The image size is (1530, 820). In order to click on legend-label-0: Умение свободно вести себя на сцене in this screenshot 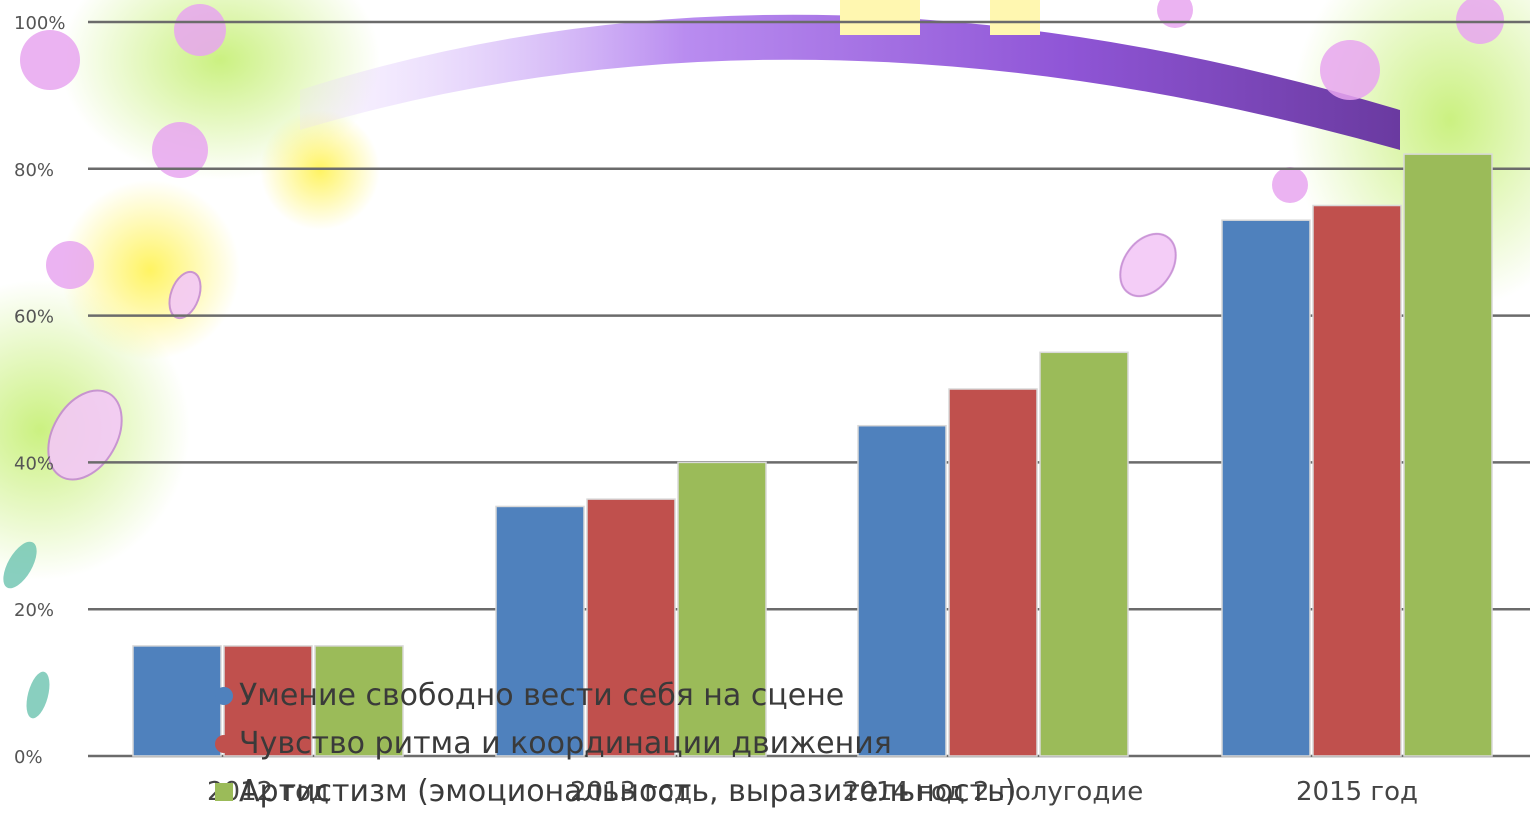, I will do `click(542, 695)`.